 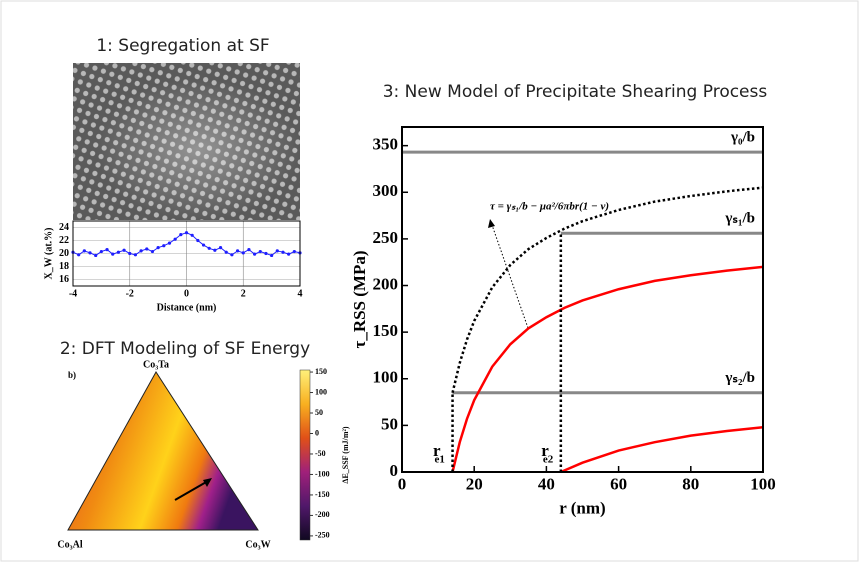 What do you see at coordinates (386, 237) in the screenshot?
I see `y-tick-label: 250` at bounding box center [386, 237].